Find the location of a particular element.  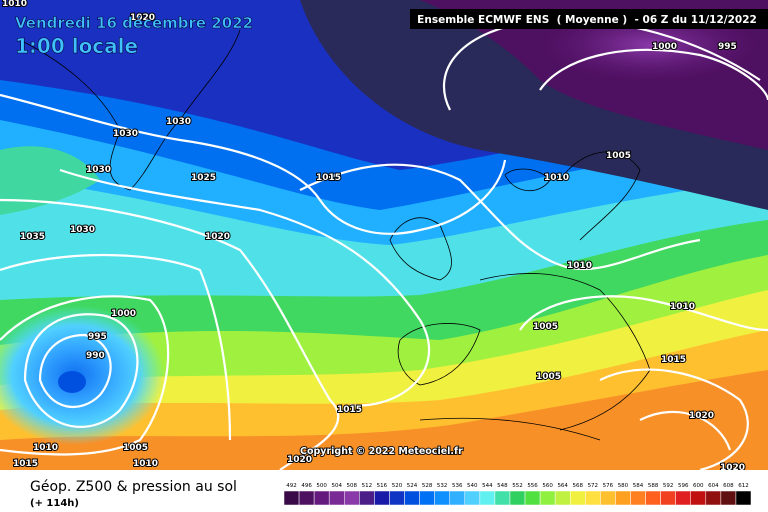

colorbar-label: 560 is located at coordinates (547, 486).